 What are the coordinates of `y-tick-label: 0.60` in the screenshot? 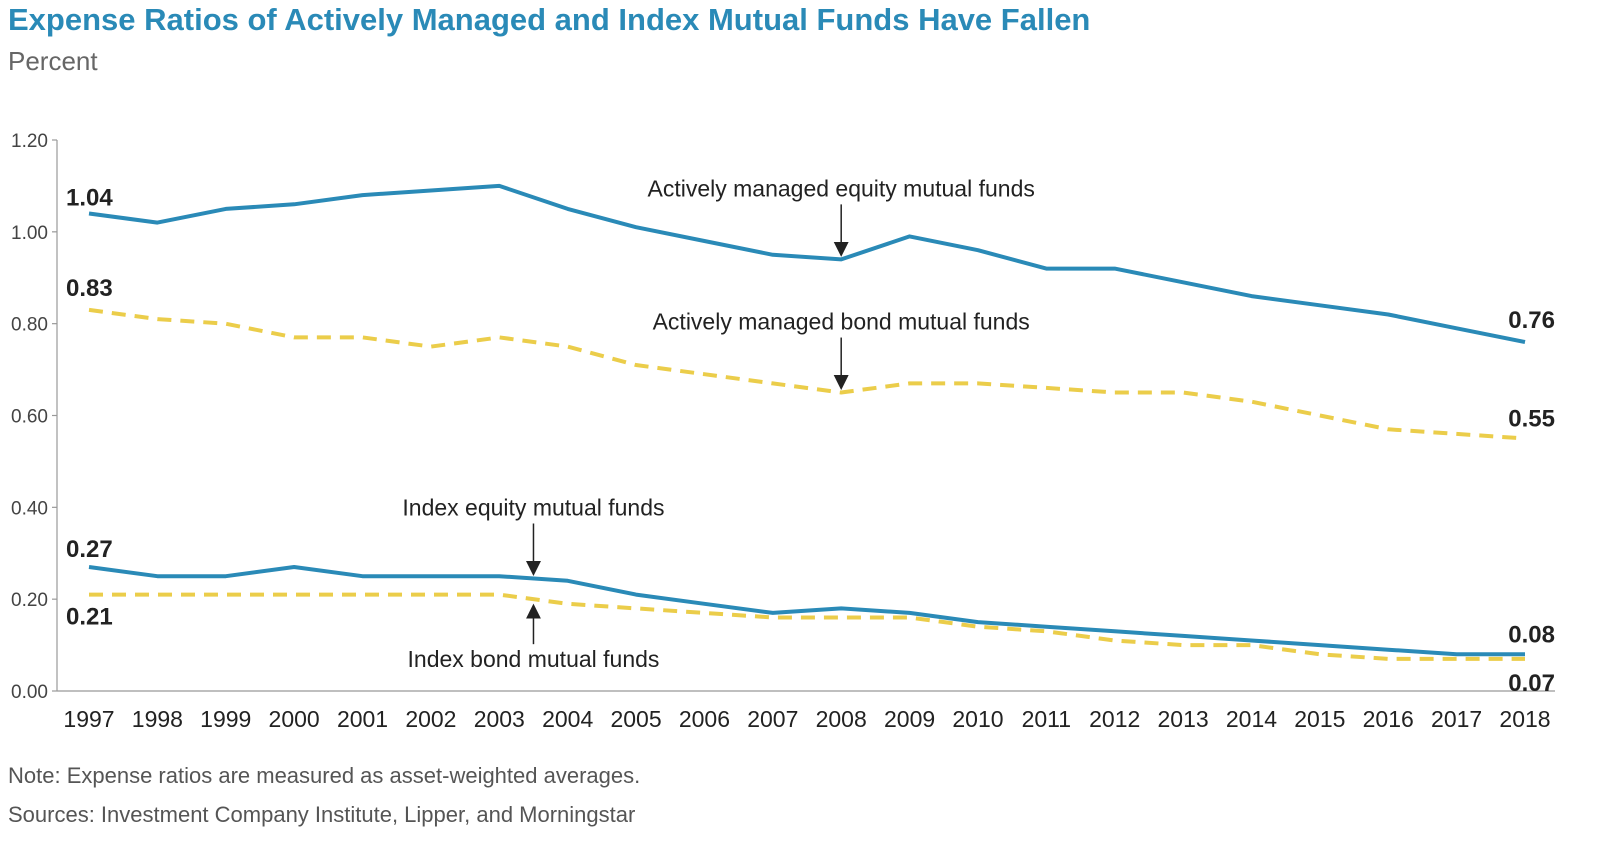 It's located at (29, 417).